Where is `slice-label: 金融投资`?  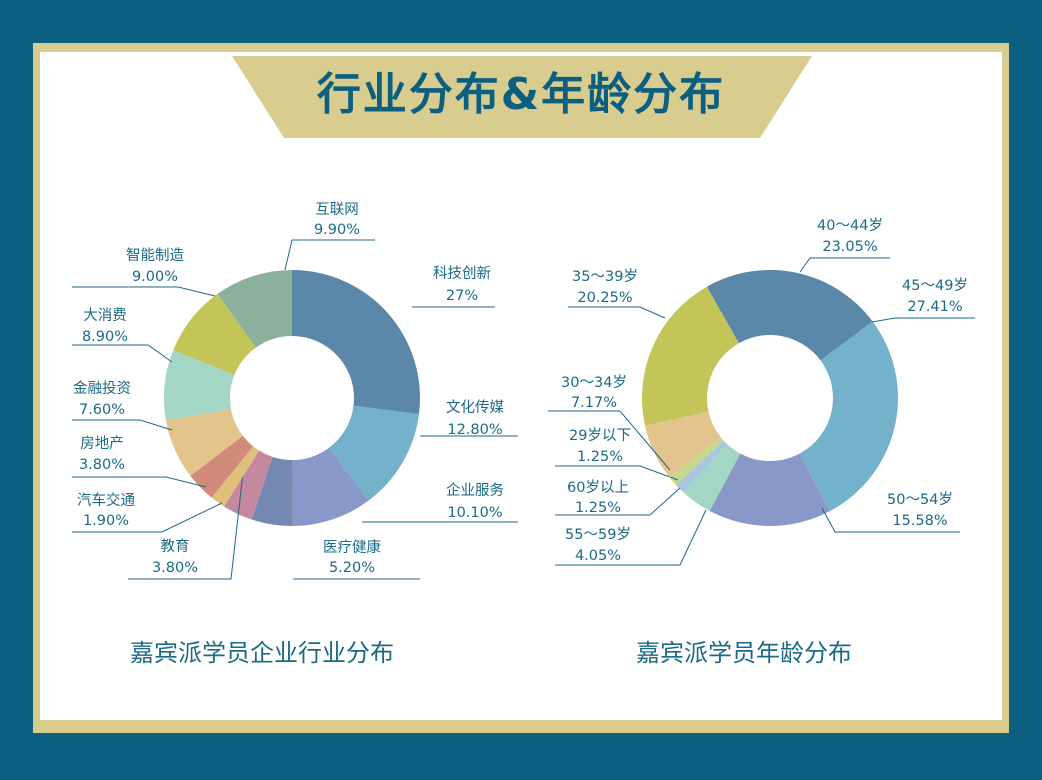 slice-label: 金融投资 is located at coordinates (102, 388).